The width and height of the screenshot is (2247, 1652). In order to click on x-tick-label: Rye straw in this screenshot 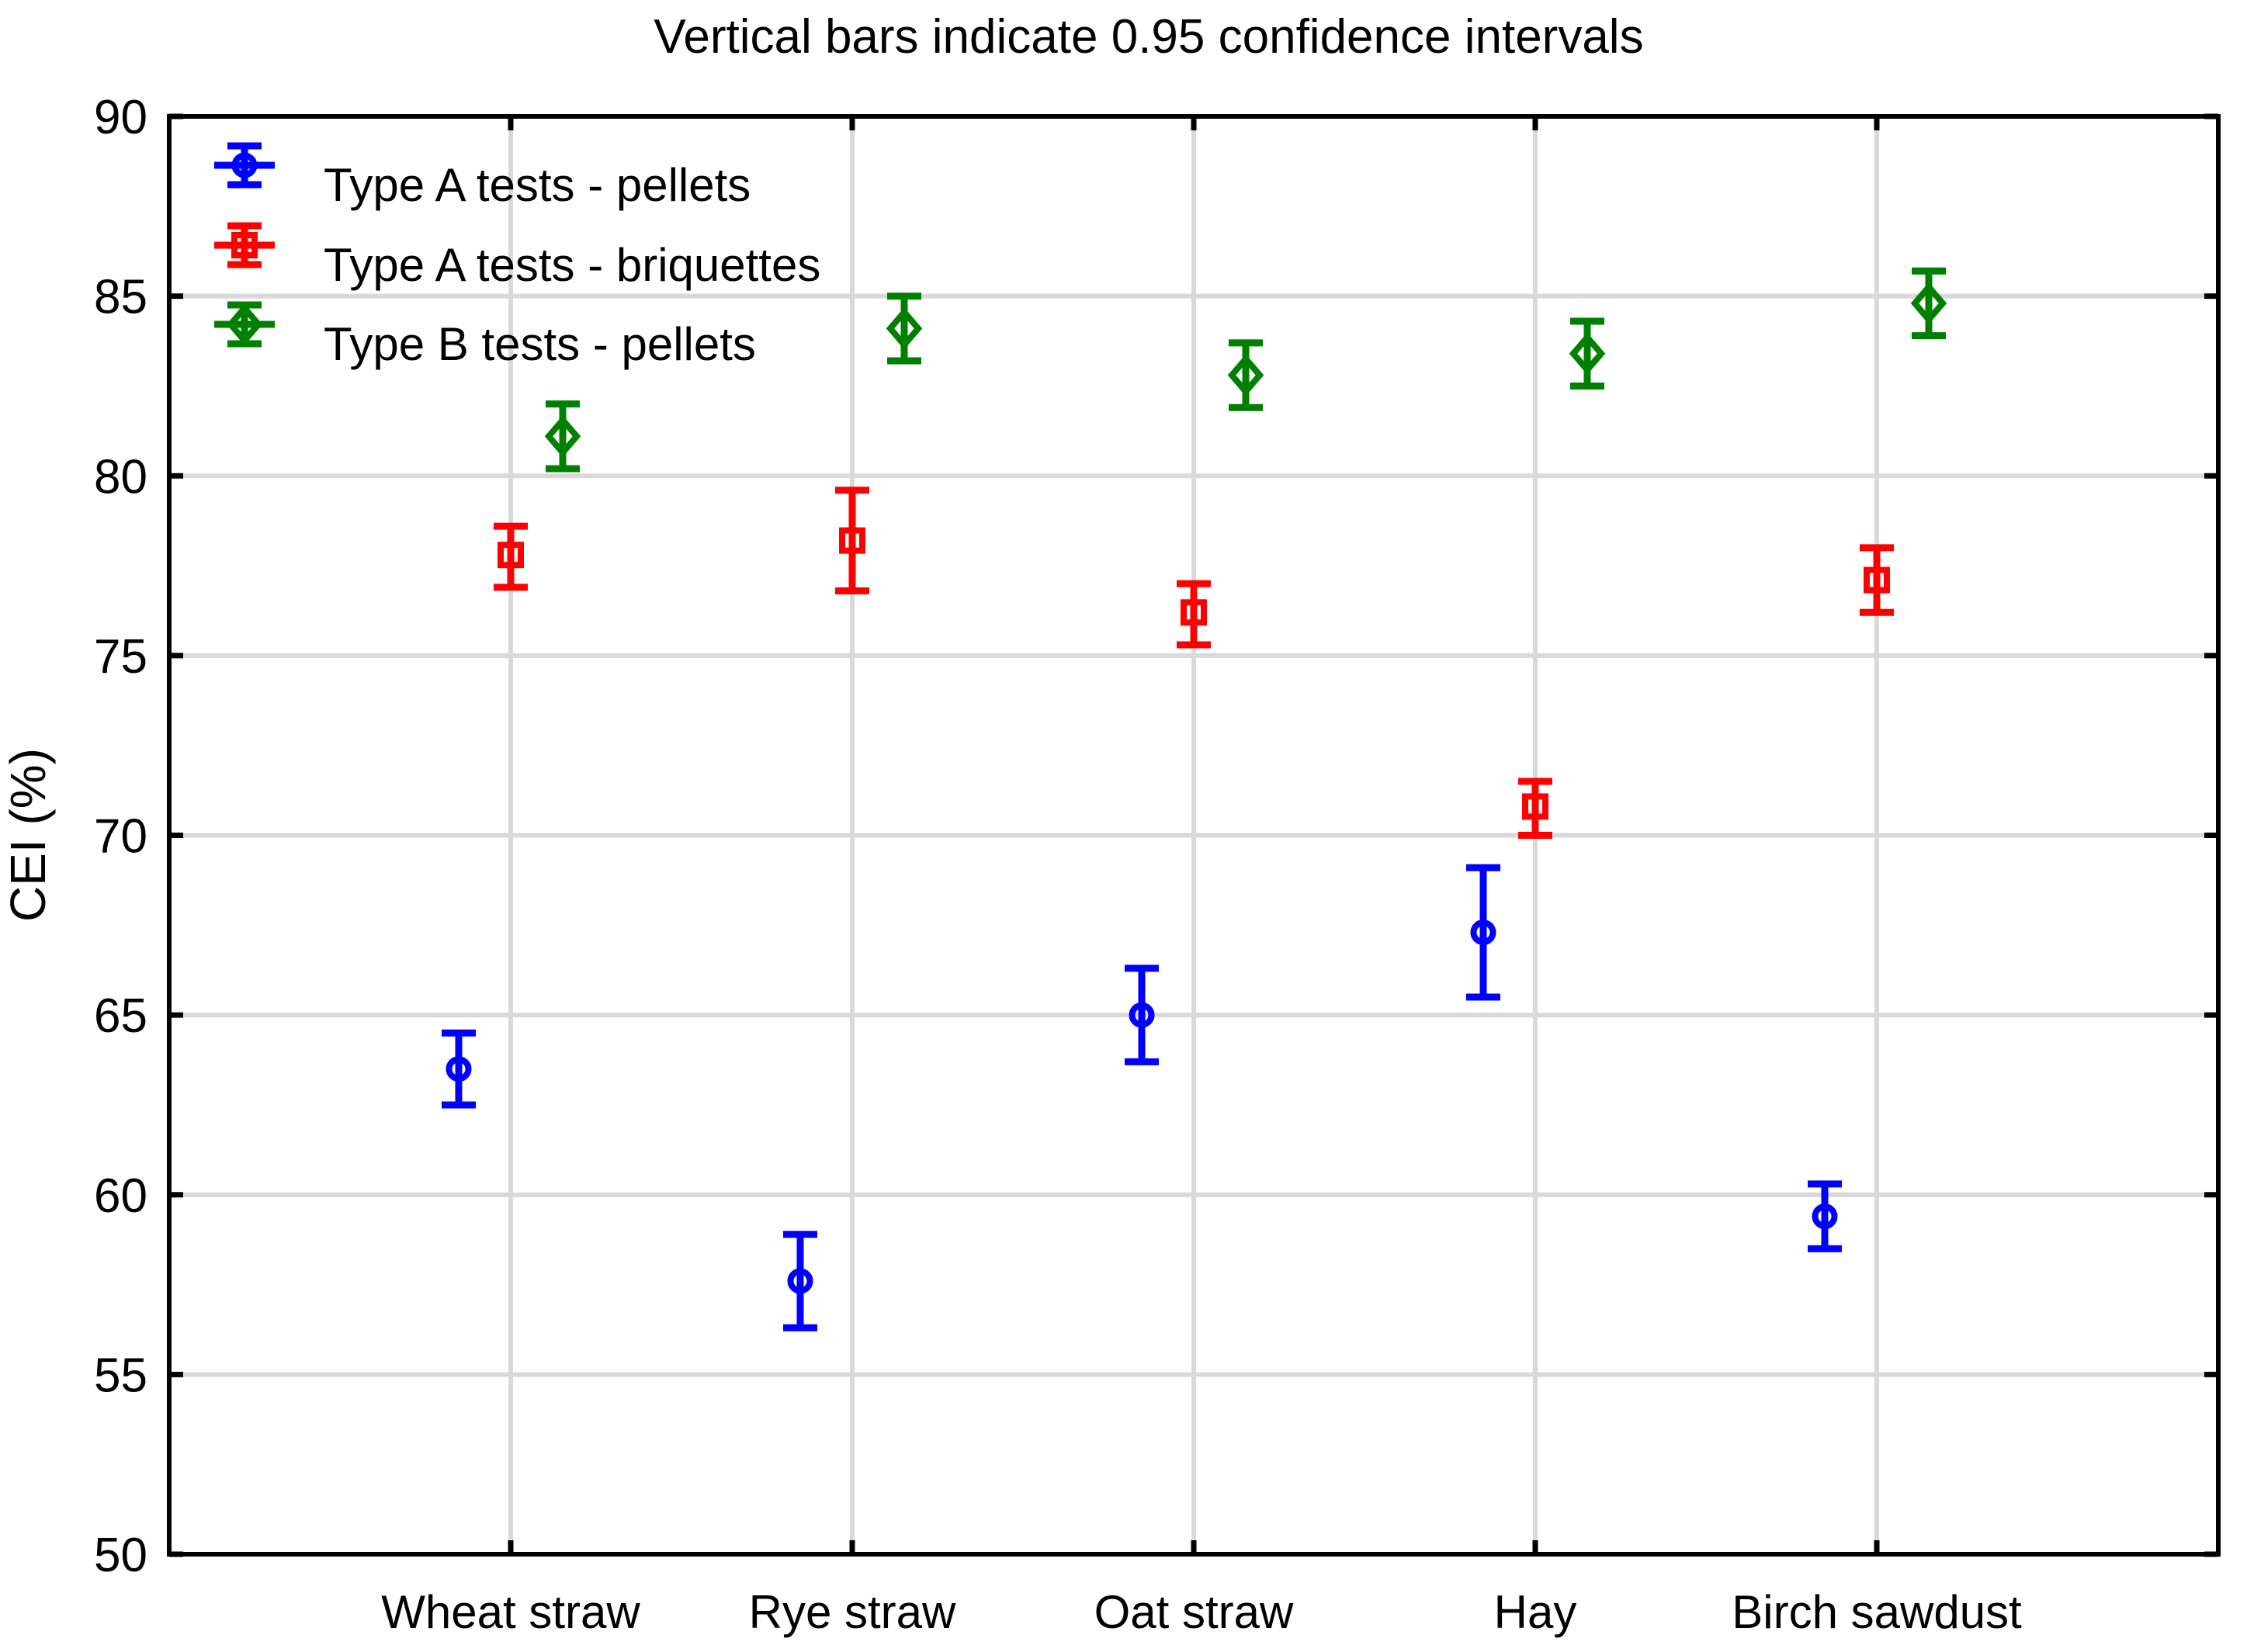, I will do `click(852, 1612)`.